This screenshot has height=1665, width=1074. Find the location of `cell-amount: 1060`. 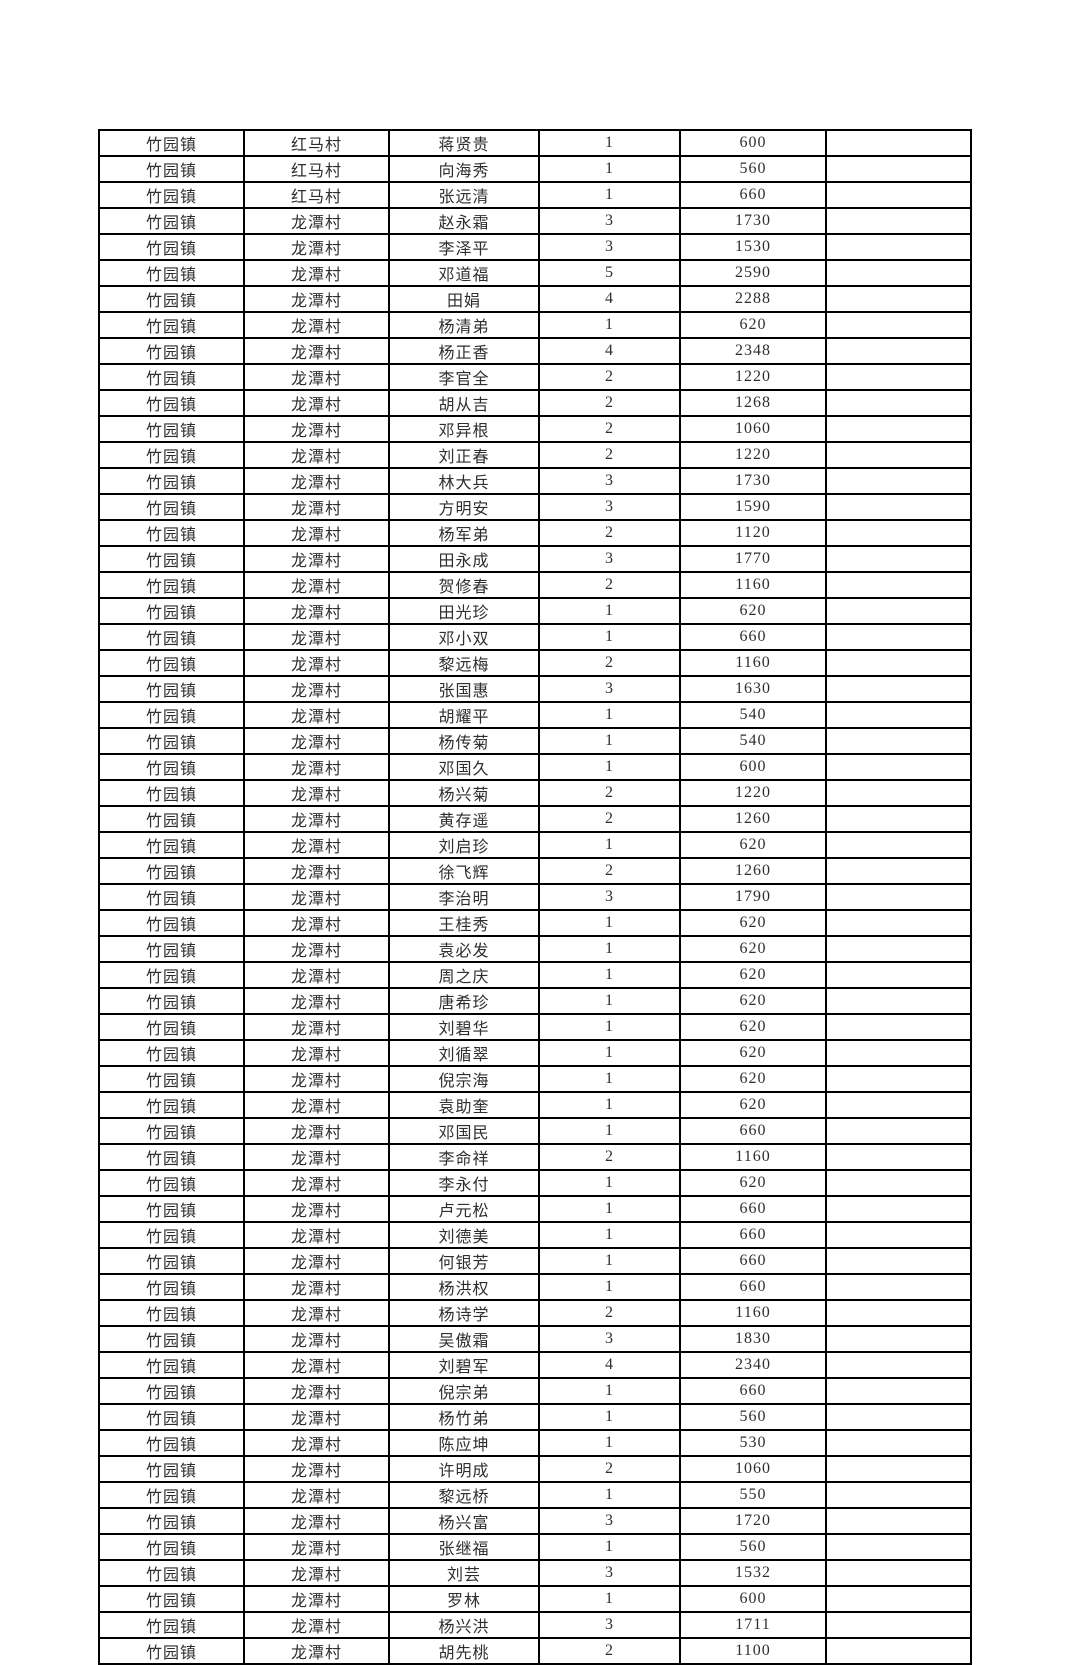

cell-amount: 1060 is located at coordinates (753, 429).